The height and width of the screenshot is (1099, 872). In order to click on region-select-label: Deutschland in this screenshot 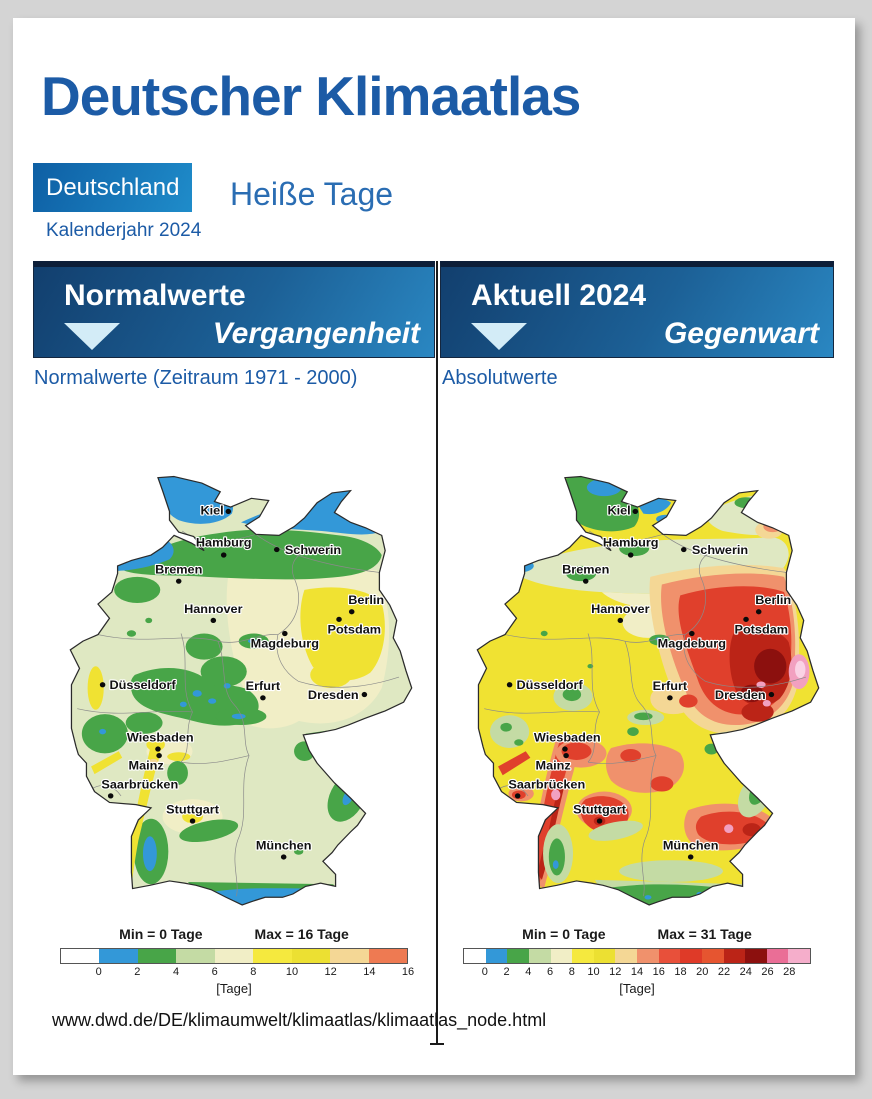, I will do `click(113, 187)`.